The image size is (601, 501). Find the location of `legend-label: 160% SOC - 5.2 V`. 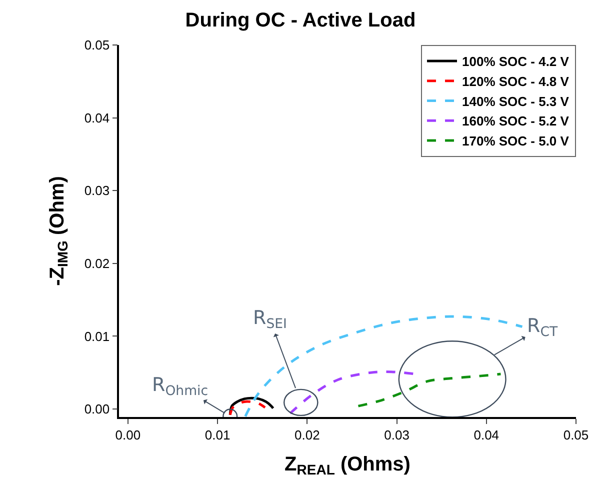

legend-label: 160% SOC - 5.2 V is located at coordinates (516, 121).